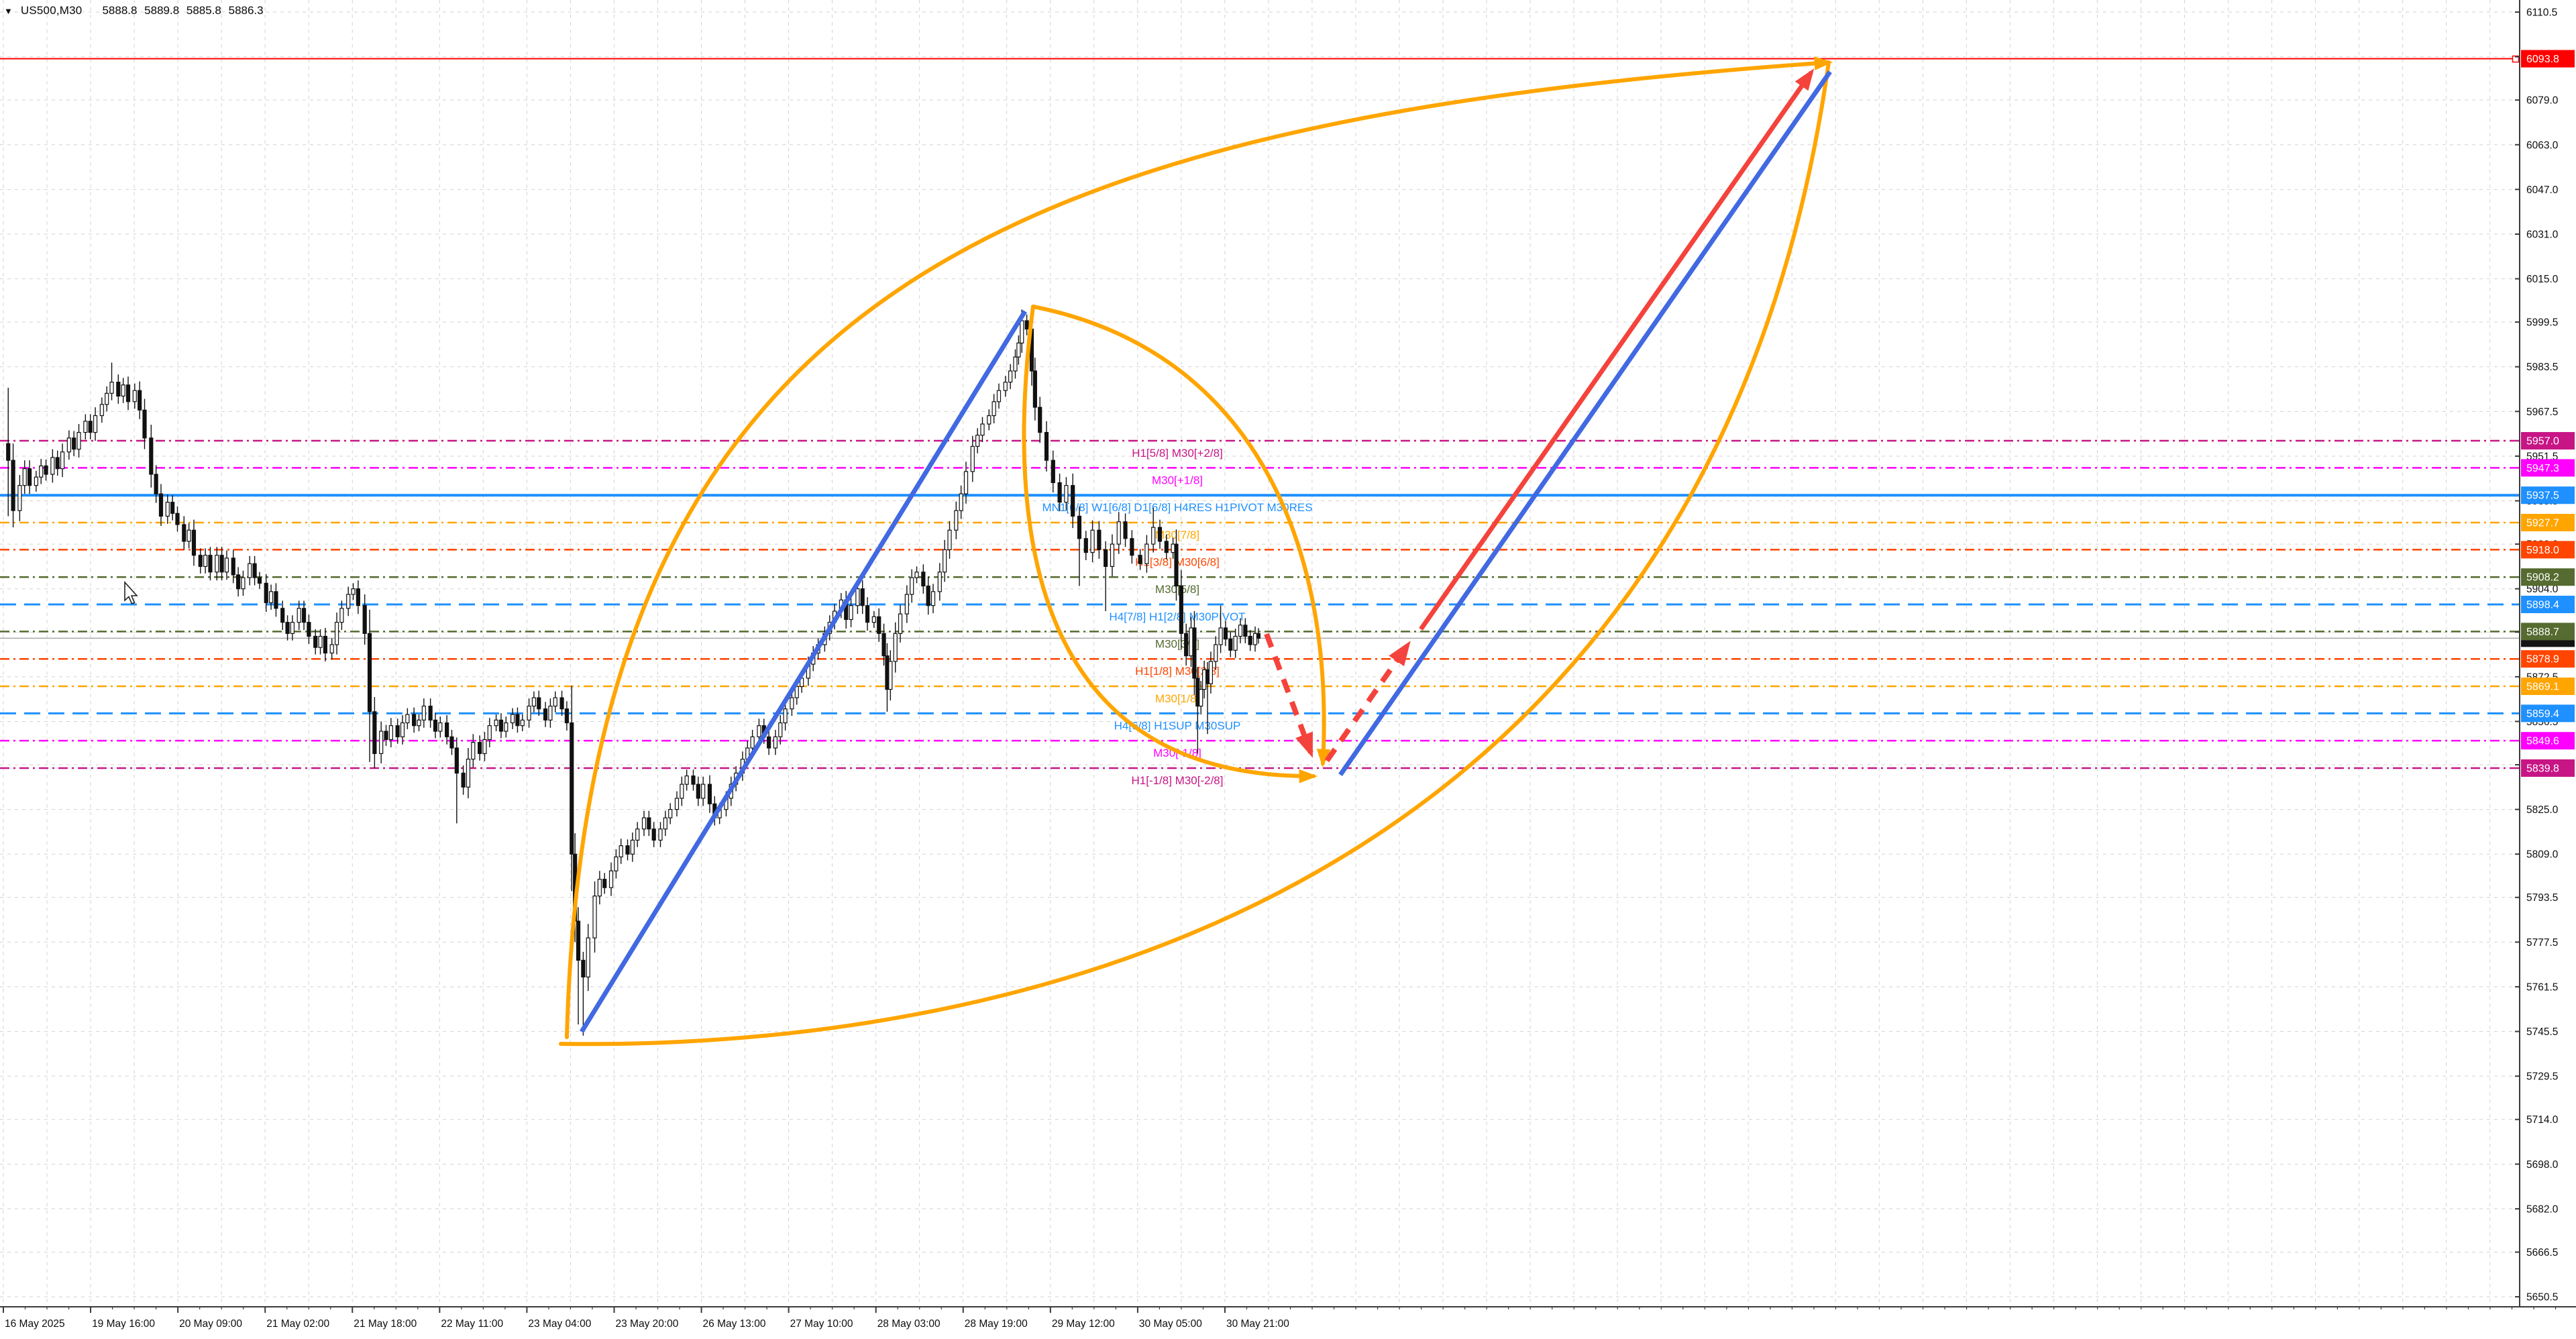 The width and height of the screenshot is (2576, 1339). What do you see at coordinates (909, 1324) in the screenshot?
I see `time-tick-label: 28 May 03:00` at bounding box center [909, 1324].